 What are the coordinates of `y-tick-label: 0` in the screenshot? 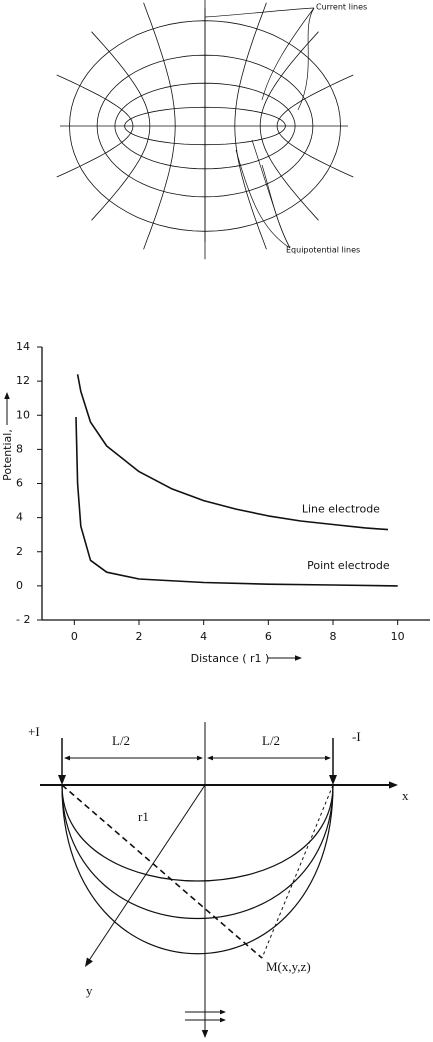 It's located at (19, 585).